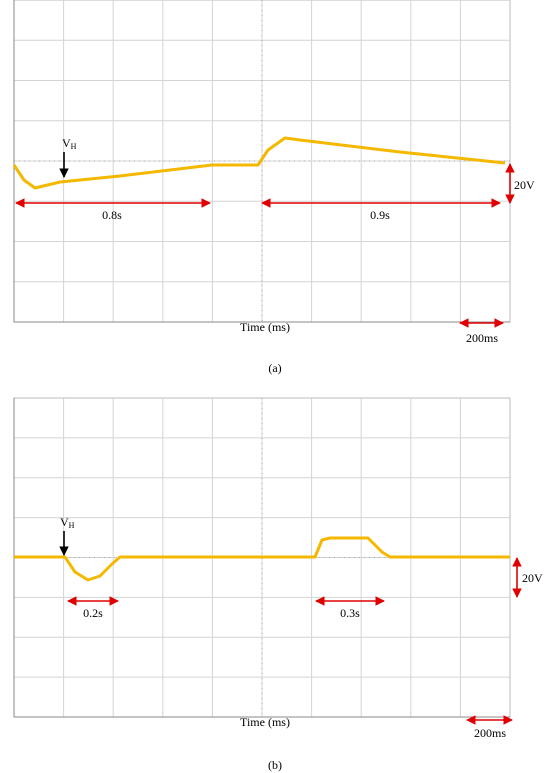  Describe the element at coordinates (380, 215) in the screenshot. I see `duration-label: 0.9s` at that location.